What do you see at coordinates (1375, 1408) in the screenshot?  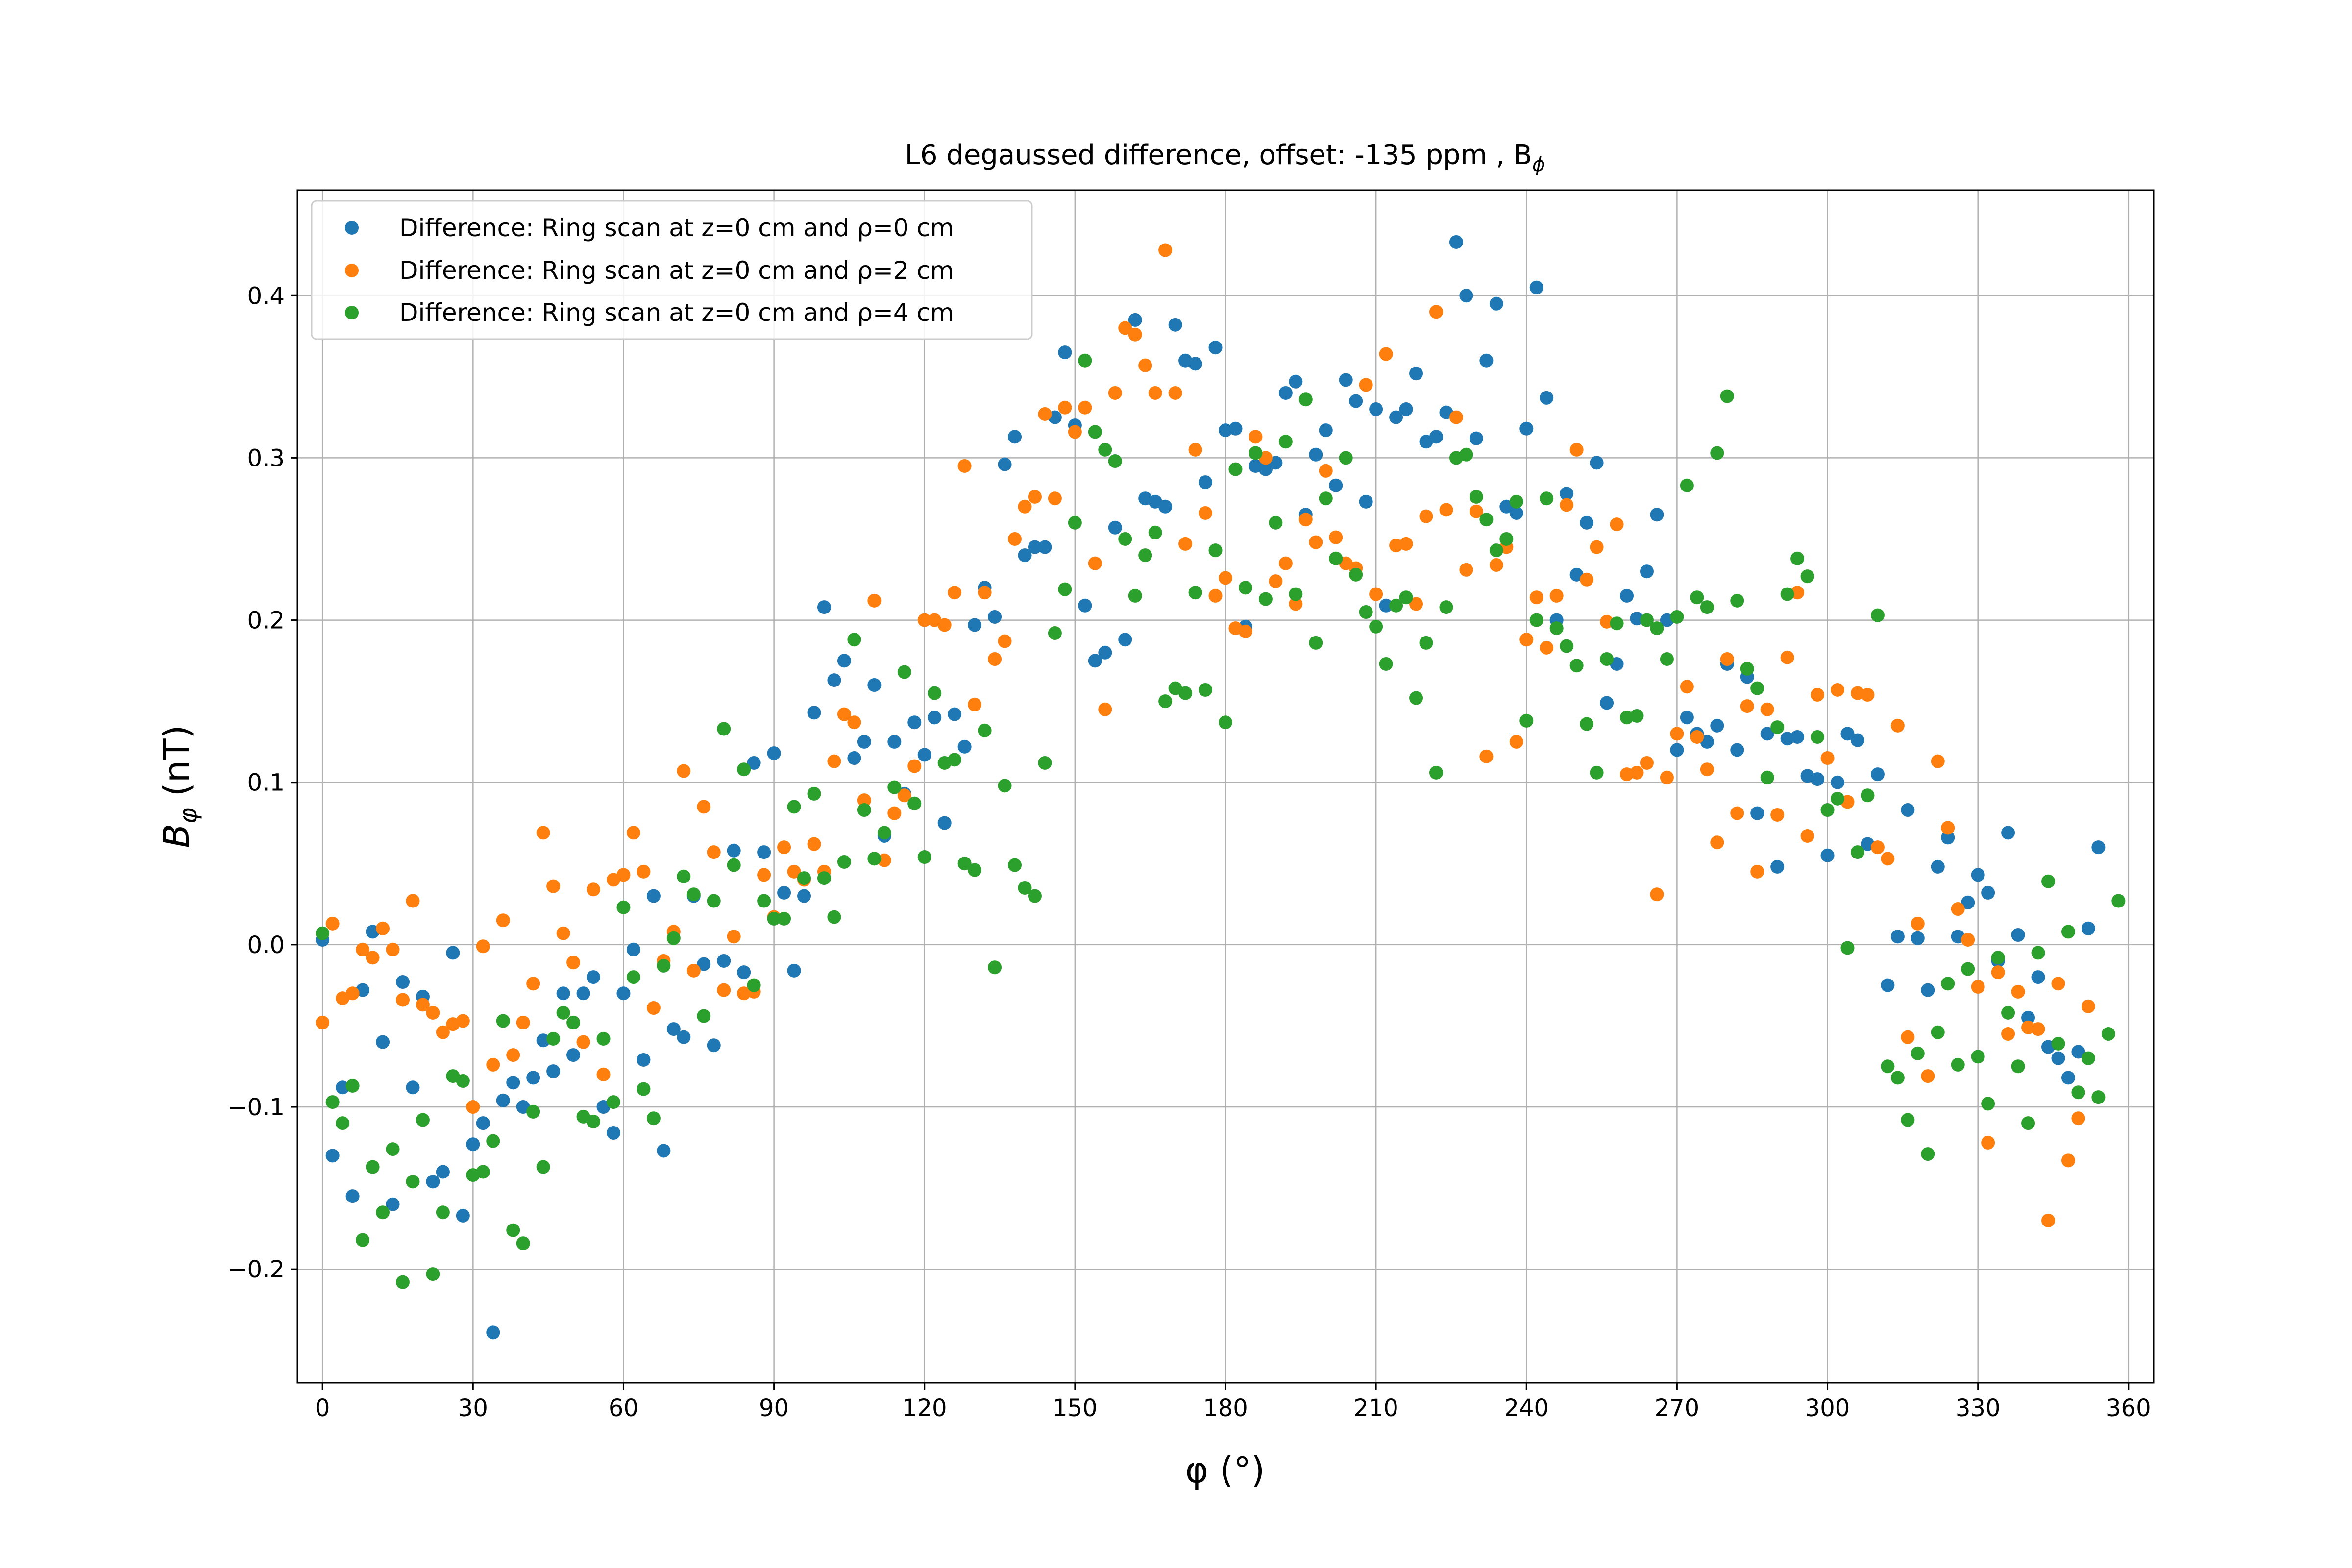 I see `x-tick-label: 210` at bounding box center [1375, 1408].